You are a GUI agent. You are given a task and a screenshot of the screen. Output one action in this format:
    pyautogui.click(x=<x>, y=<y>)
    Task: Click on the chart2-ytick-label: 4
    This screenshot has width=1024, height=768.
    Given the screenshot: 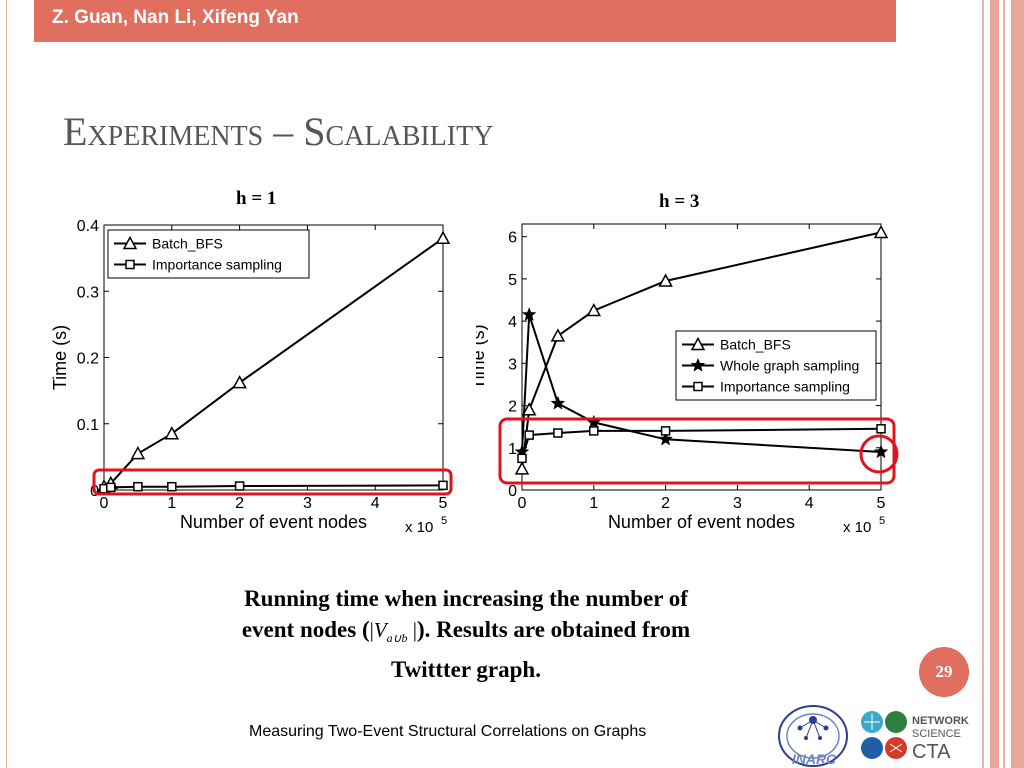 What is the action you would take?
    pyautogui.click(x=512, y=322)
    